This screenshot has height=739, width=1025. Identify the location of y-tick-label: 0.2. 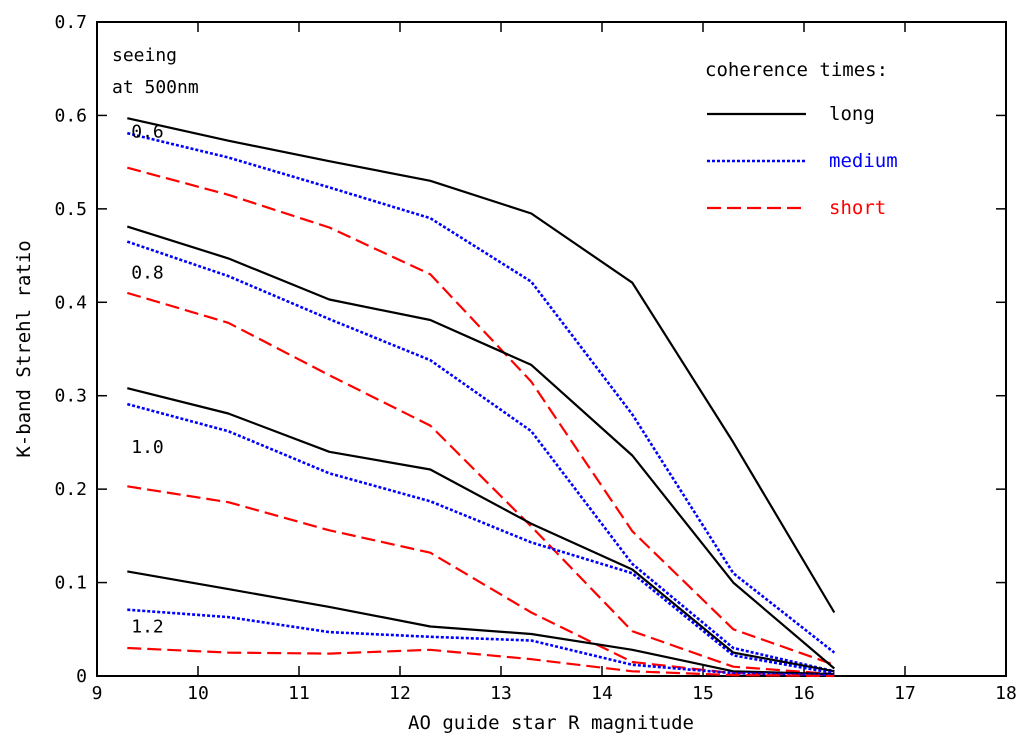
(70, 489).